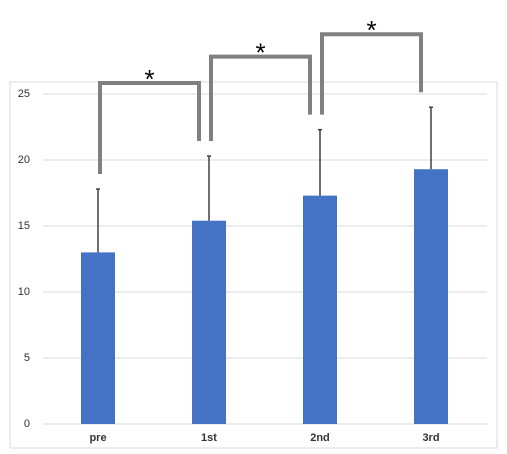 Image resolution: width=507 pixels, height=454 pixels. Describe the element at coordinates (24, 226) in the screenshot. I see `y-tick-label: 15` at that location.